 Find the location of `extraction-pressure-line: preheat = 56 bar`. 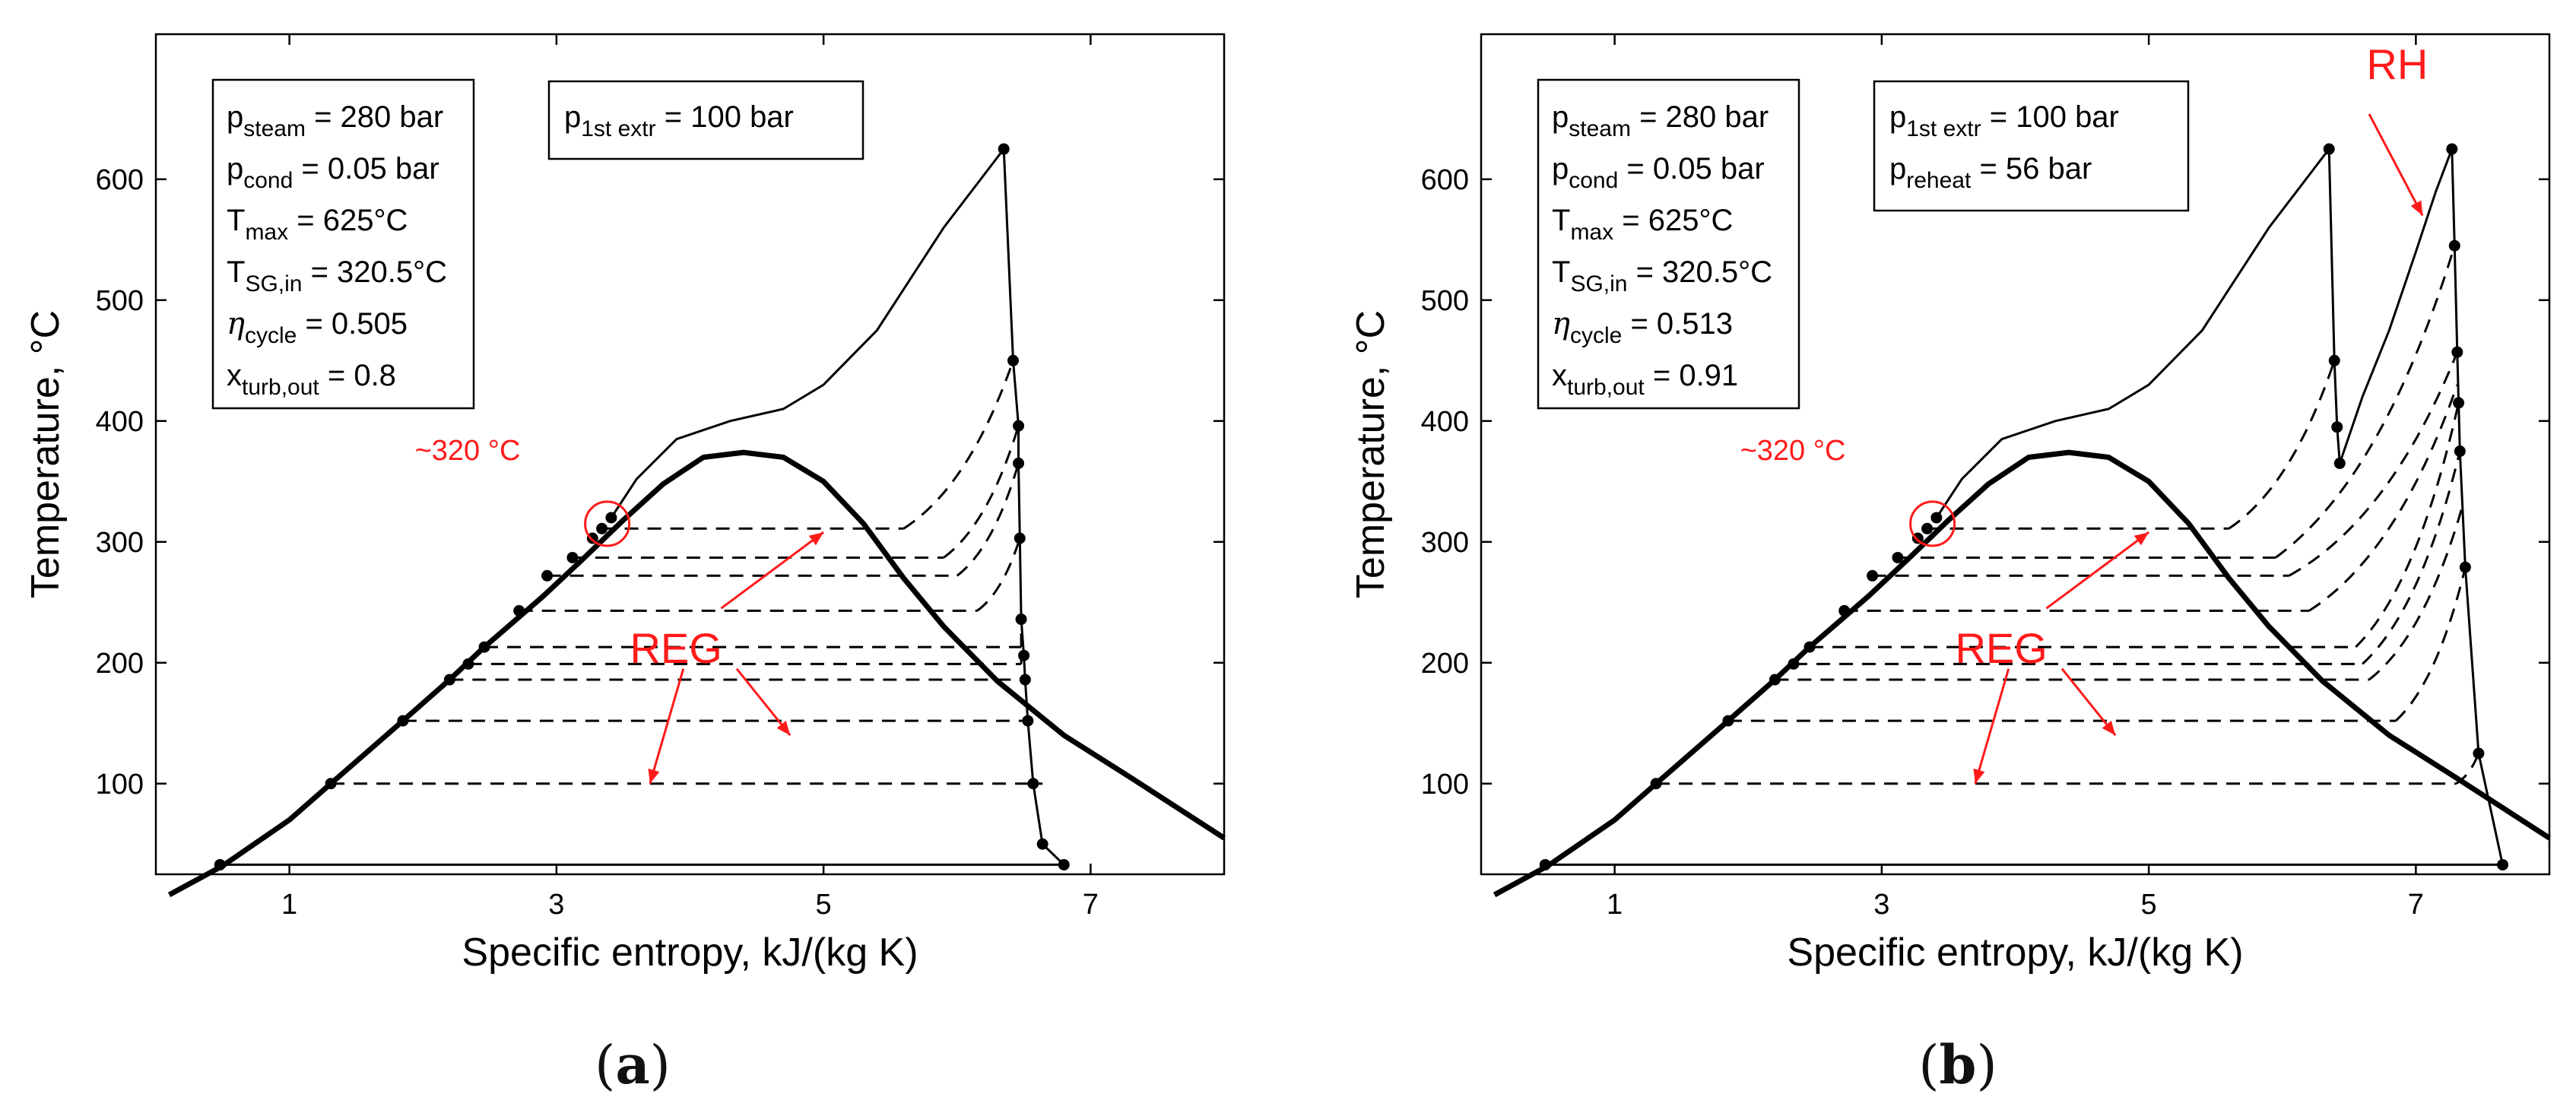

extraction-pressure-line: preheat = 56 bar is located at coordinates (1991, 172).